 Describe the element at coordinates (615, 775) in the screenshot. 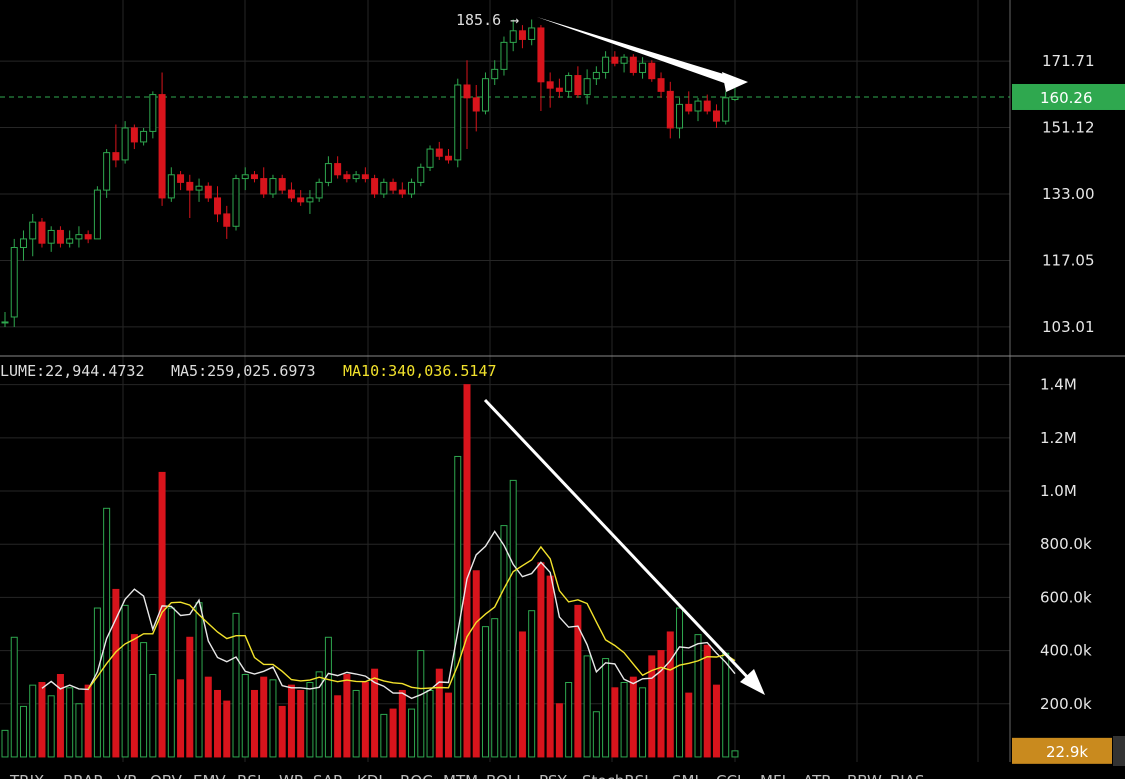

I see `indicator-tab: StochRSI` at that location.